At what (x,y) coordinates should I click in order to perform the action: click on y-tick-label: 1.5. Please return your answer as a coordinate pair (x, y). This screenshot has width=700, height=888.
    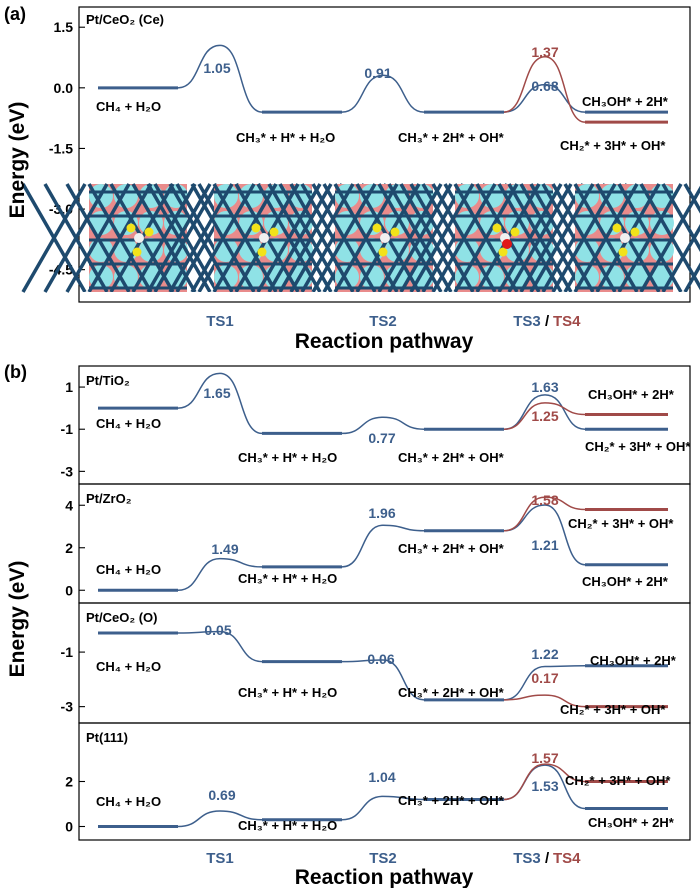
    Looking at the image, I should click on (64, 27).